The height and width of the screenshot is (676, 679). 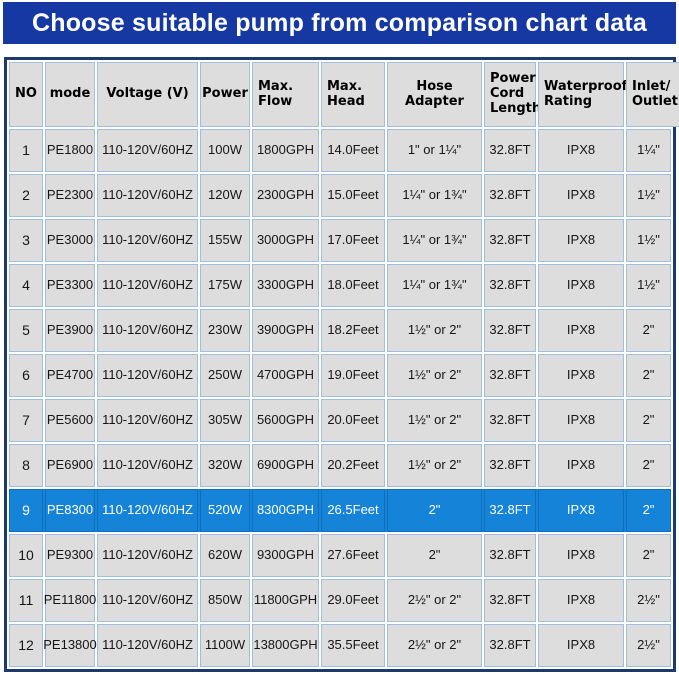 I want to click on cell-mode: PE8300, so click(x=70, y=510).